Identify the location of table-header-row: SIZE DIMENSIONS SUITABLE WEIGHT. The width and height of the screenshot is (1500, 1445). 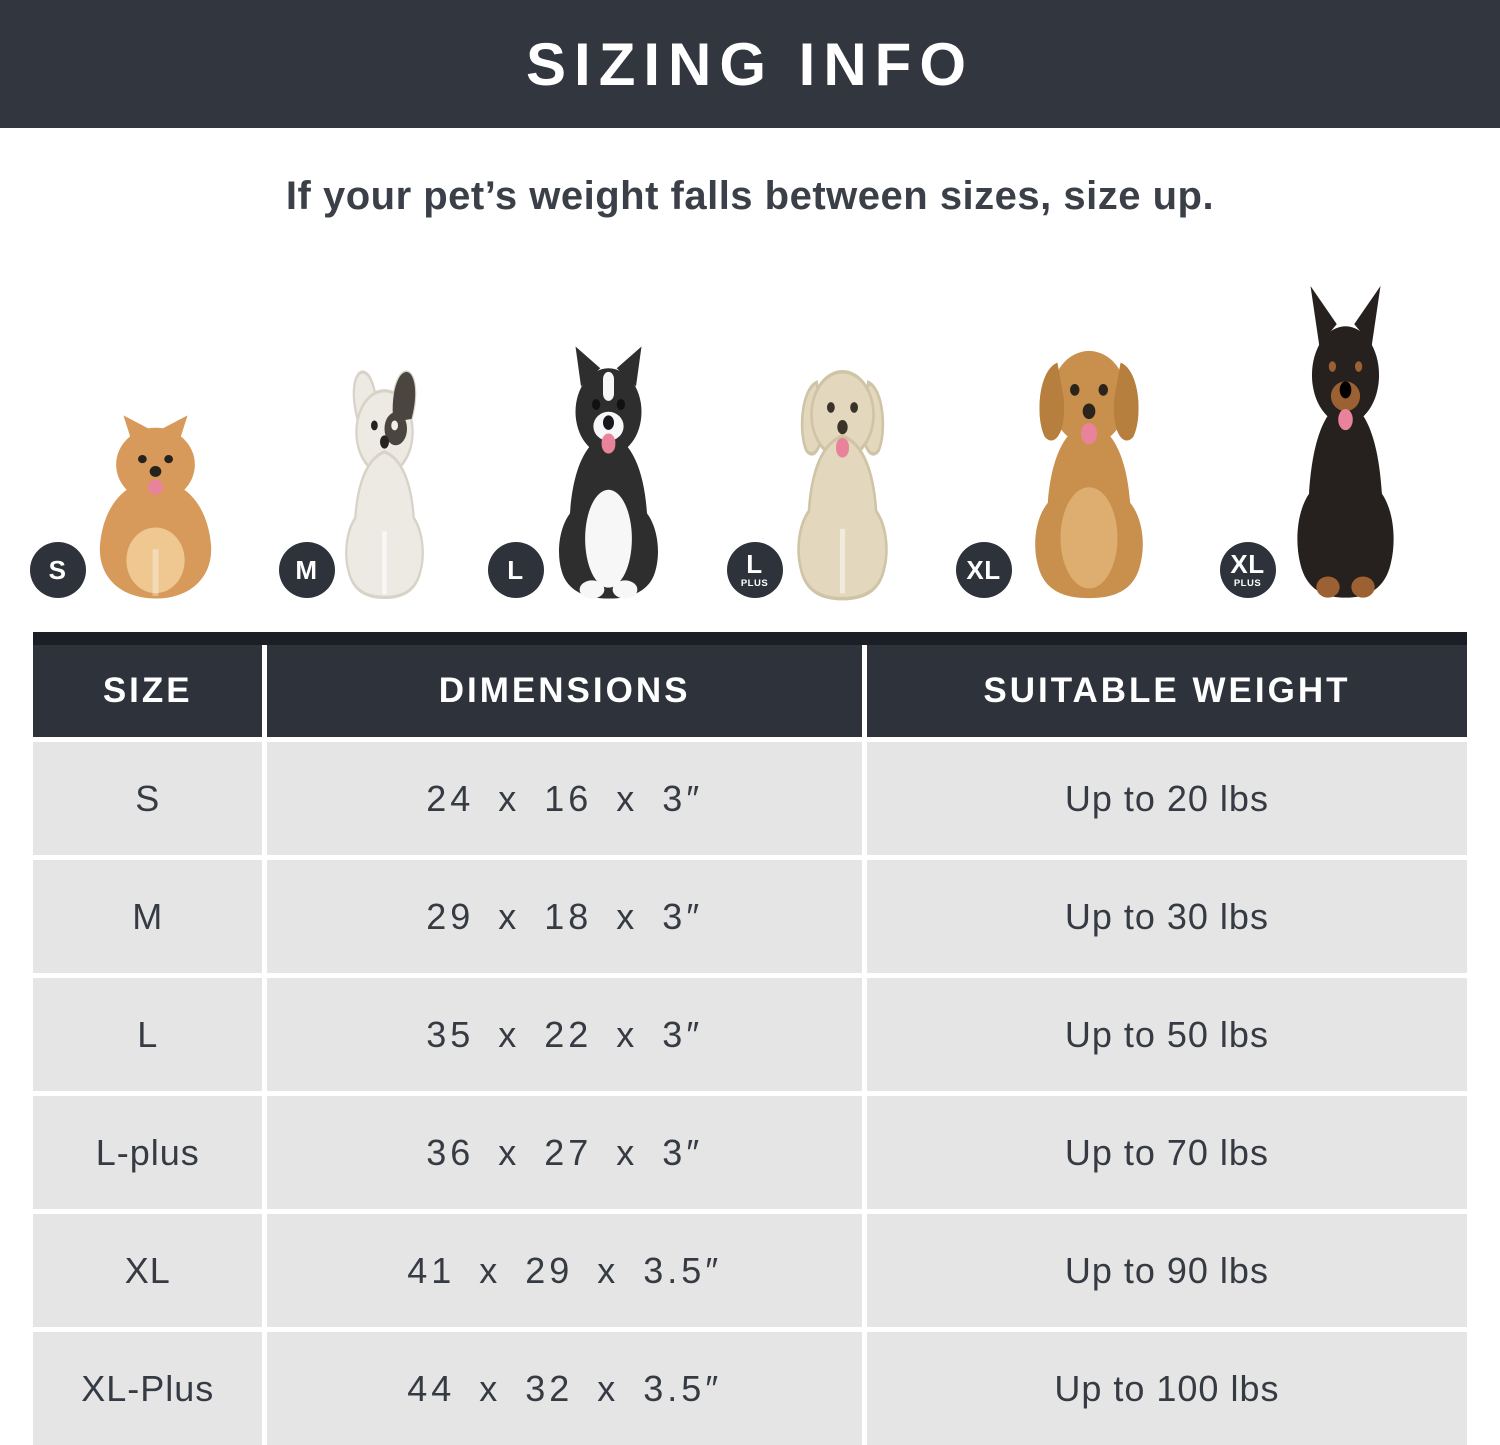
(750, 684).